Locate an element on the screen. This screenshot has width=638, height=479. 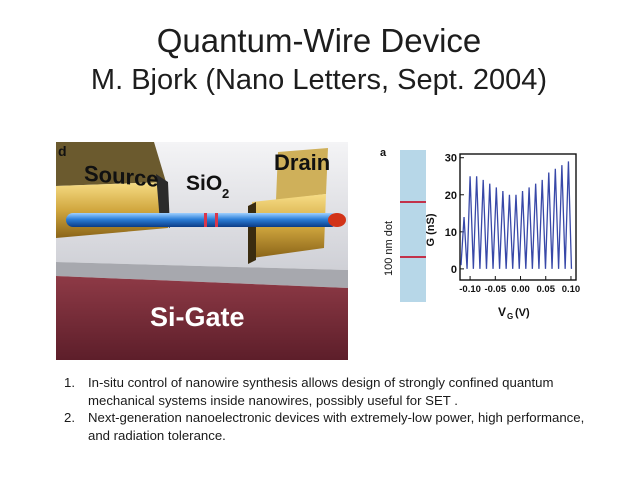
oxide-subscript: 2 is located at coordinates (225, 193).